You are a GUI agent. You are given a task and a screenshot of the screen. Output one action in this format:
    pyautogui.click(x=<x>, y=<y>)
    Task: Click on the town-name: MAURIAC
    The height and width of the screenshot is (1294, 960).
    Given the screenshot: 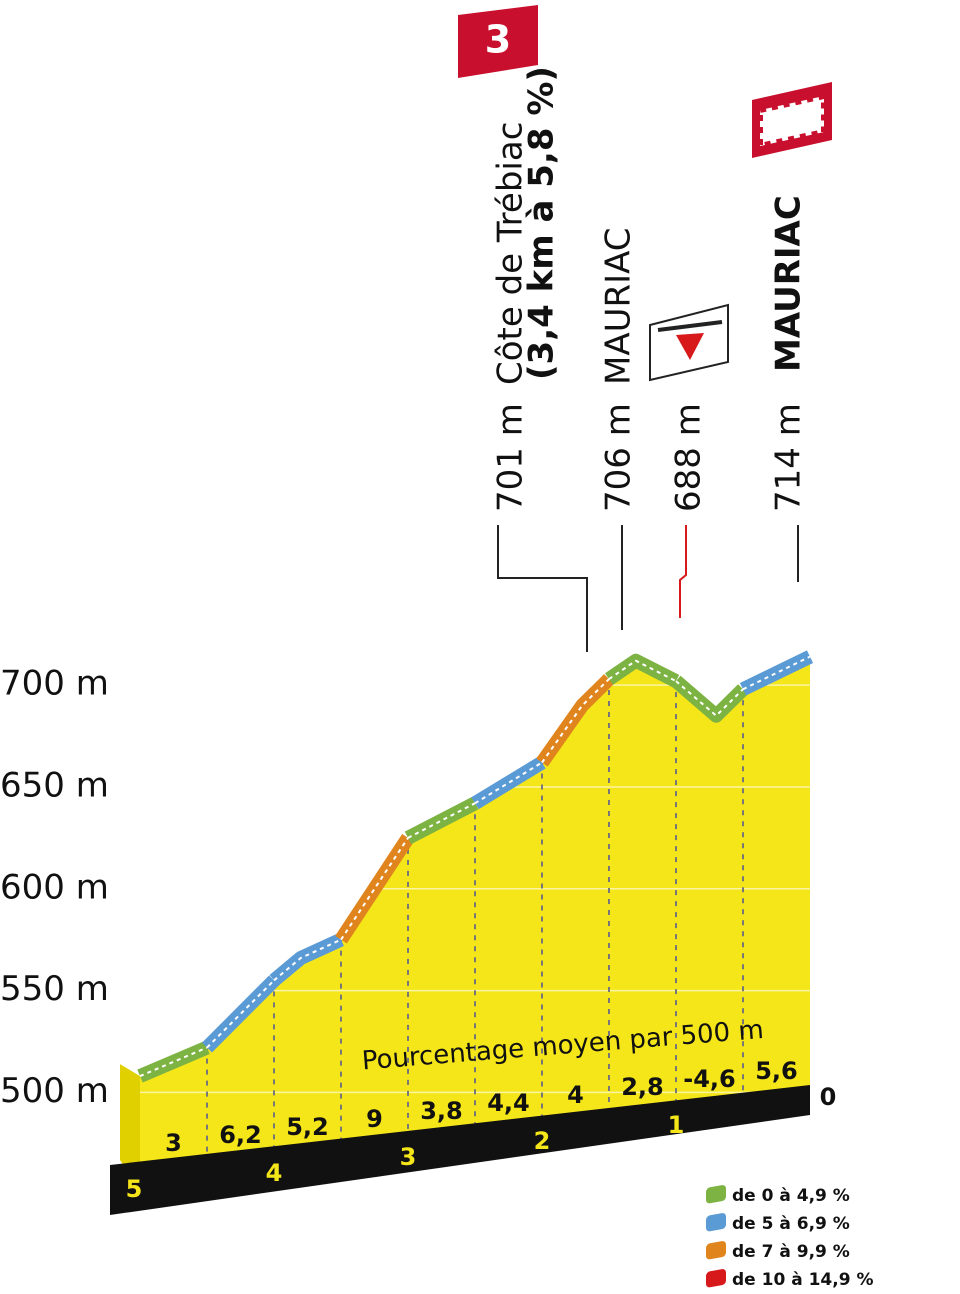 What is the action you would take?
    pyautogui.click(x=619, y=306)
    